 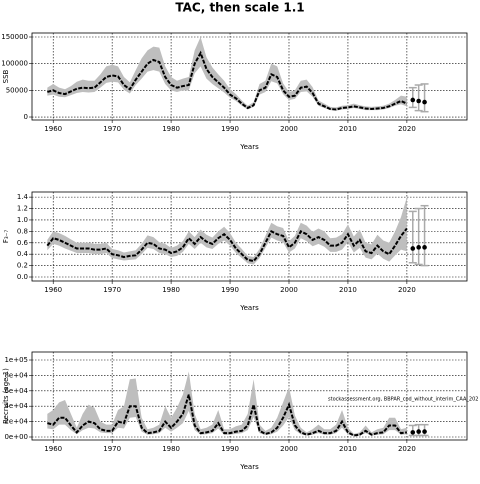 What do you see at coordinates (26, 117) in the screenshot?
I see `y-tick-label: 0` at bounding box center [26, 117].